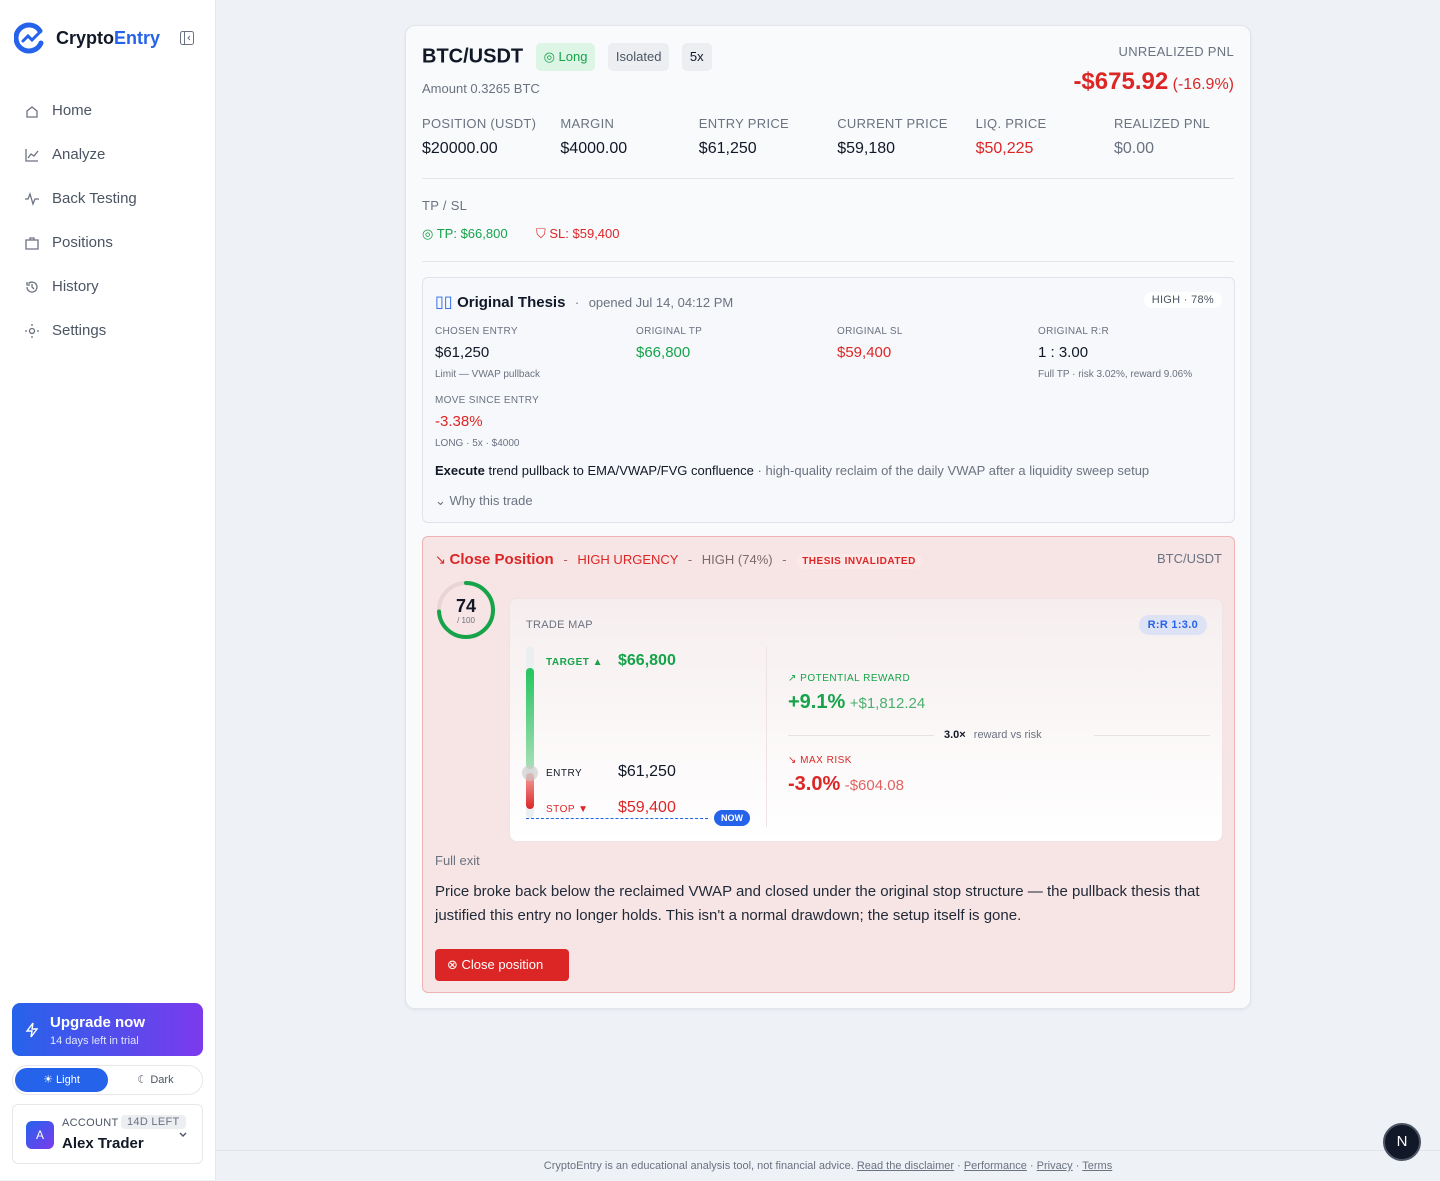  What do you see at coordinates (445, 205) in the screenshot?
I see `tpsl-label: TP / SL` at bounding box center [445, 205].